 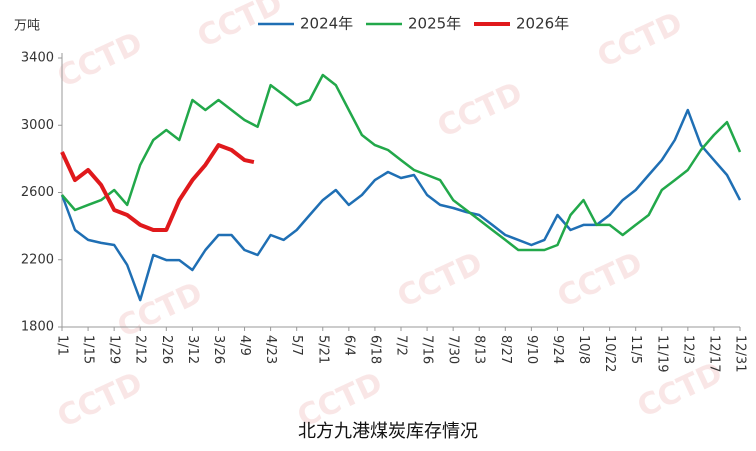 I want to click on y-axis-label: 万吨, so click(x=27, y=26).